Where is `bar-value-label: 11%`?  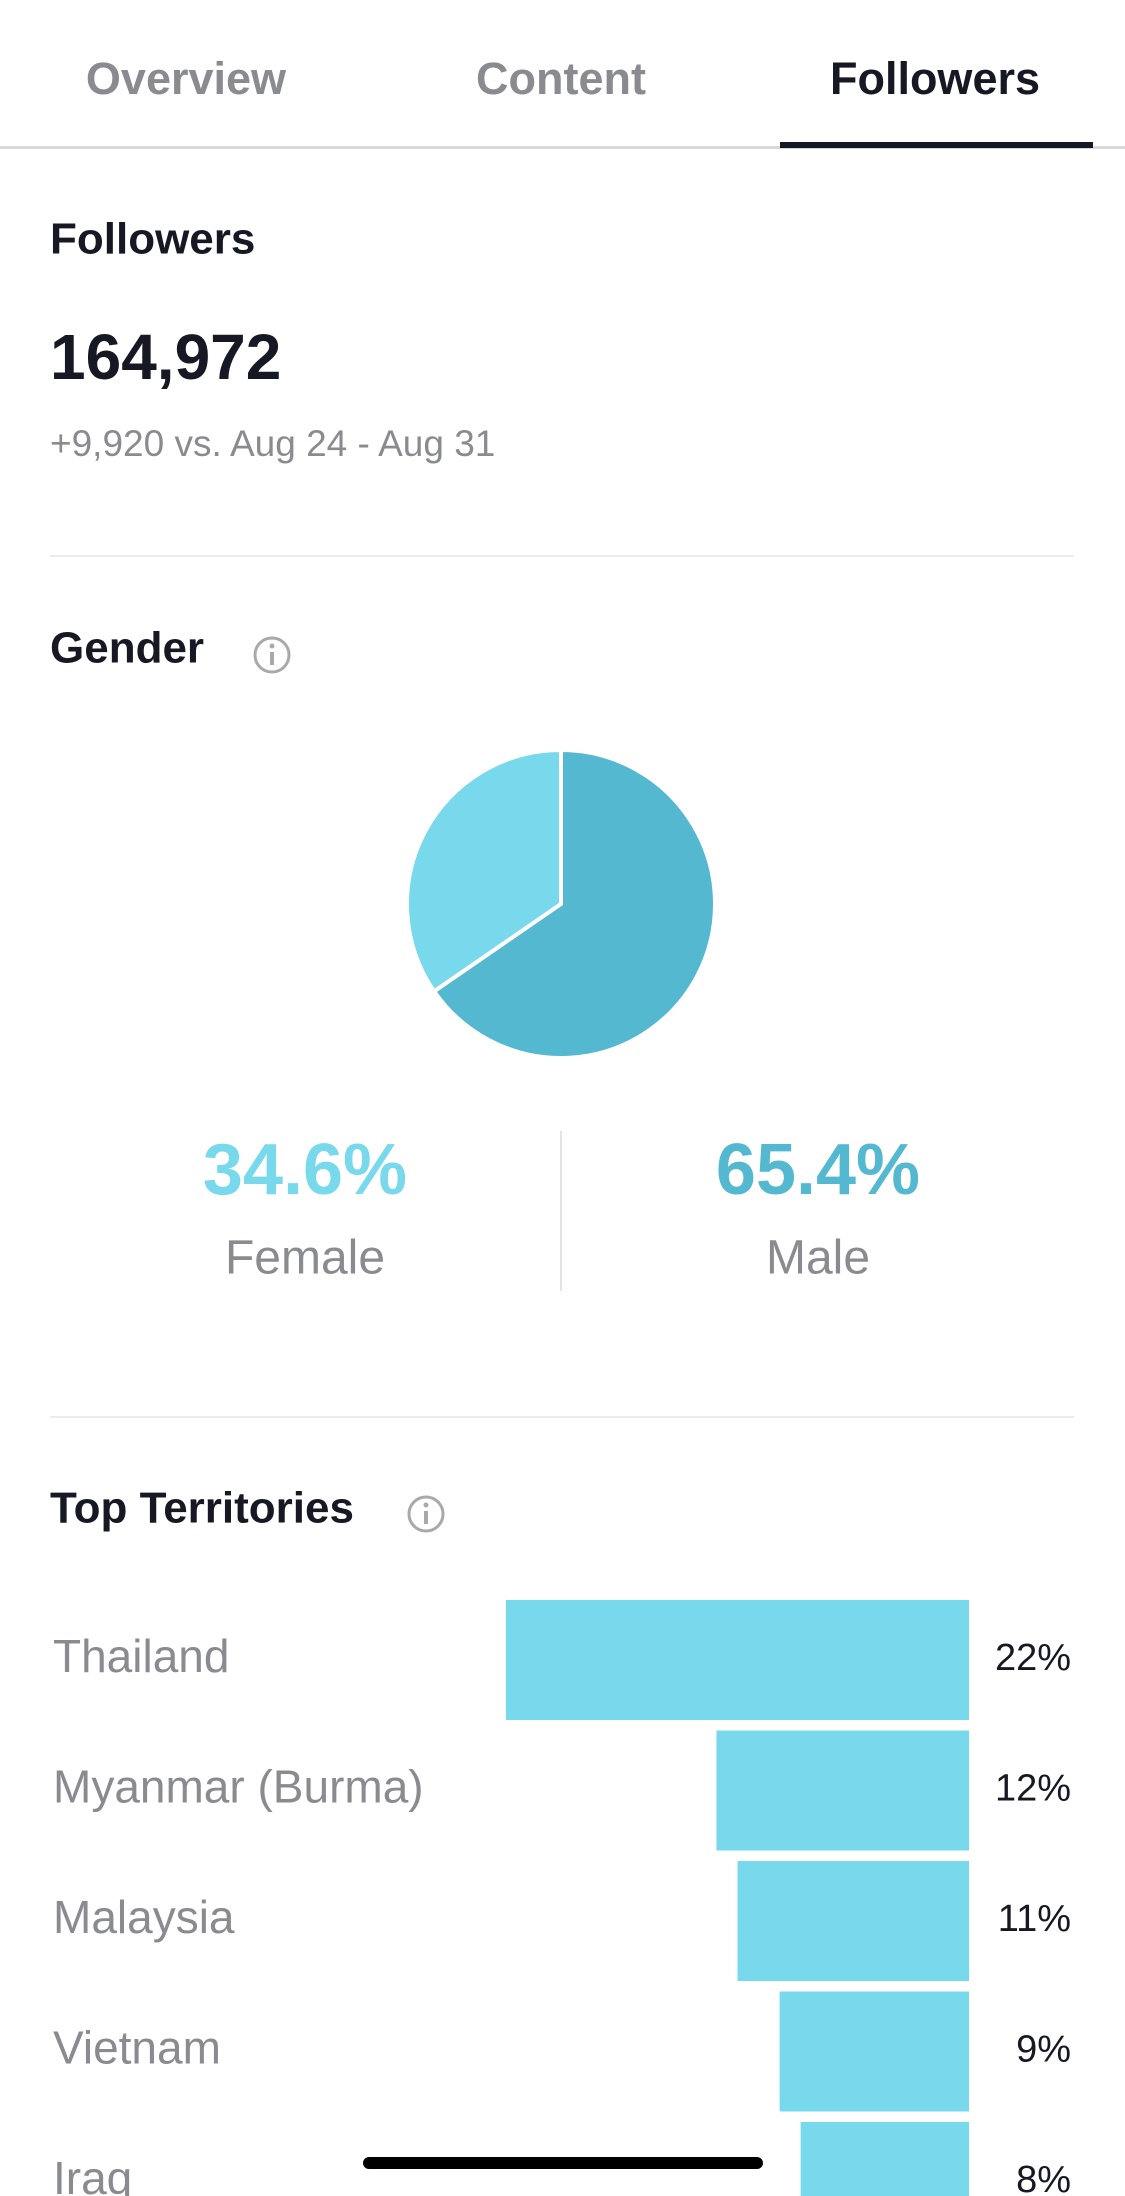
bar-value-label: 11% is located at coordinates (1034, 1919).